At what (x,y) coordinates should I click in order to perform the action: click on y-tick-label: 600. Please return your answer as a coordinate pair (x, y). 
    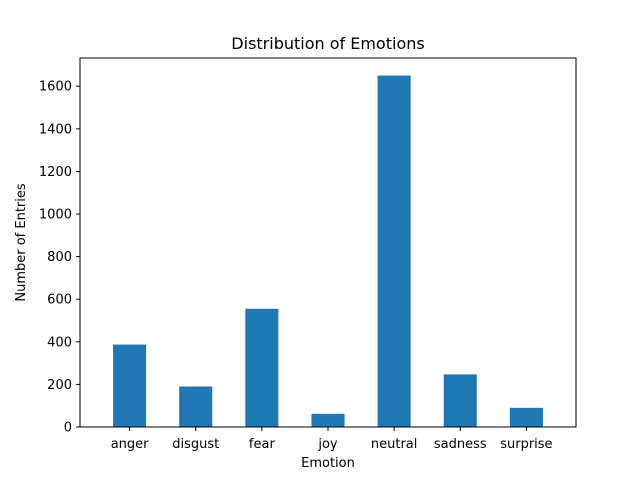
    Looking at the image, I should click on (59, 300).